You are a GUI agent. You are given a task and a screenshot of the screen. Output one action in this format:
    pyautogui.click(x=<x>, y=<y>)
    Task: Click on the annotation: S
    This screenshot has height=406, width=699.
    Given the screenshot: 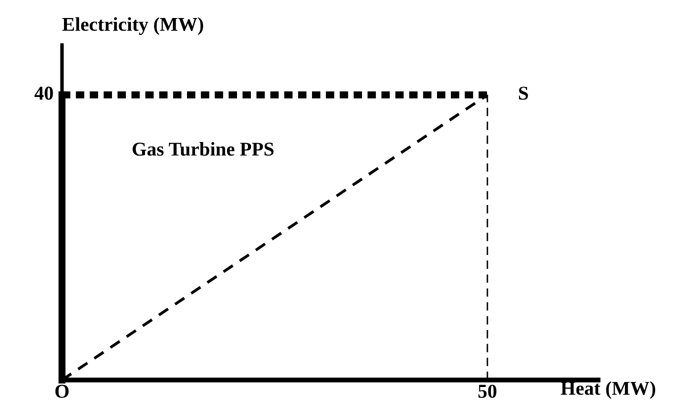 What is the action you would take?
    pyautogui.click(x=523, y=93)
    